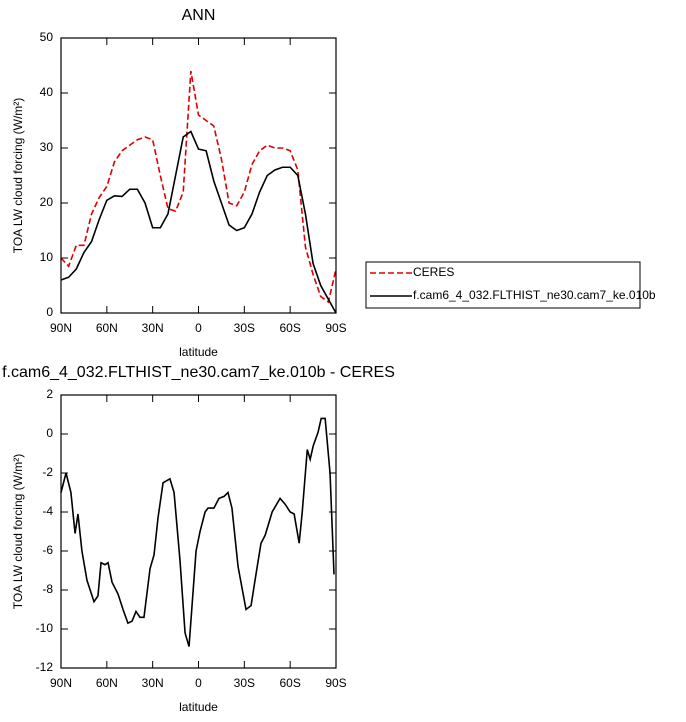 This screenshot has width=686, height=722. What do you see at coordinates (47, 92) in the screenshot?
I see `y-tick-label: 40` at bounding box center [47, 92].